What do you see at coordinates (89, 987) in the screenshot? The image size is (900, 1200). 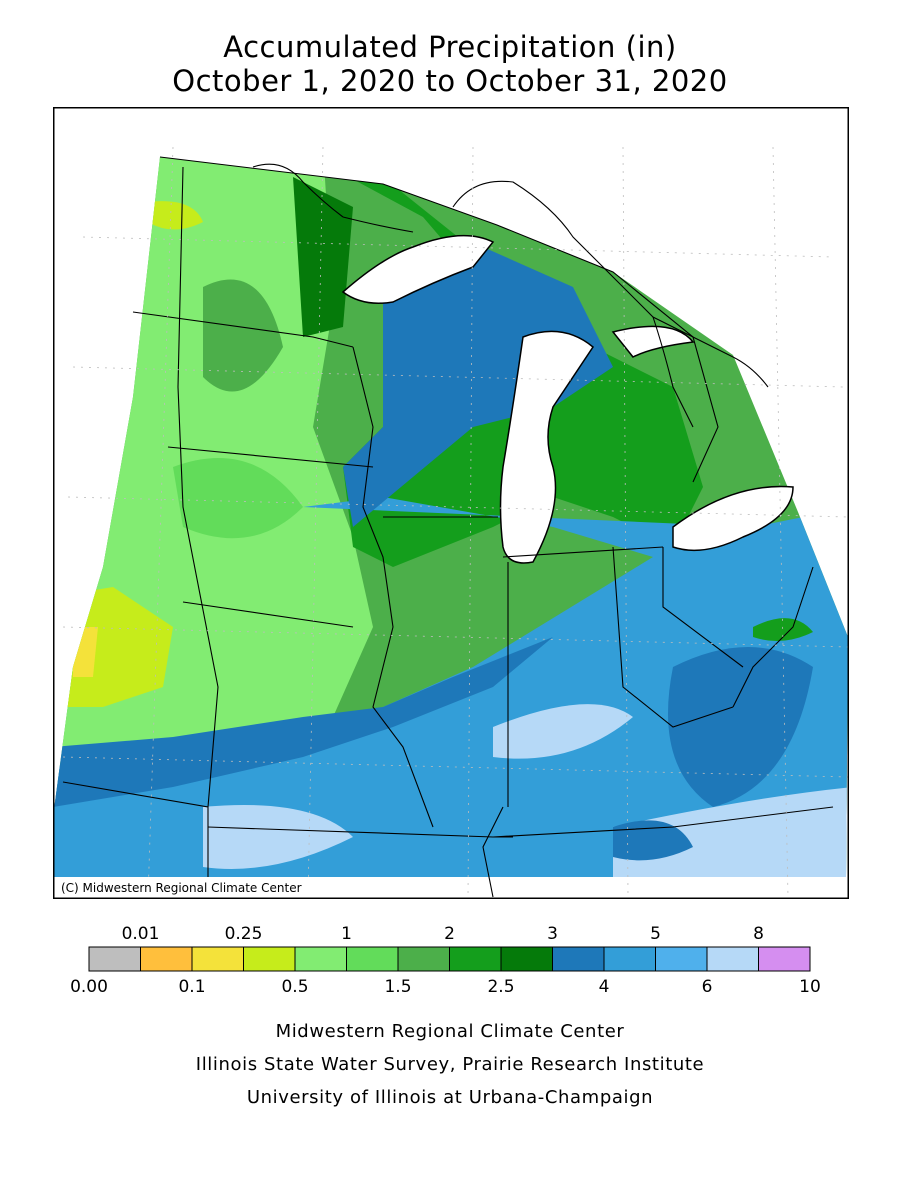 I see `legend-bottom-label: 0.00` at bounding box center [89, 987].